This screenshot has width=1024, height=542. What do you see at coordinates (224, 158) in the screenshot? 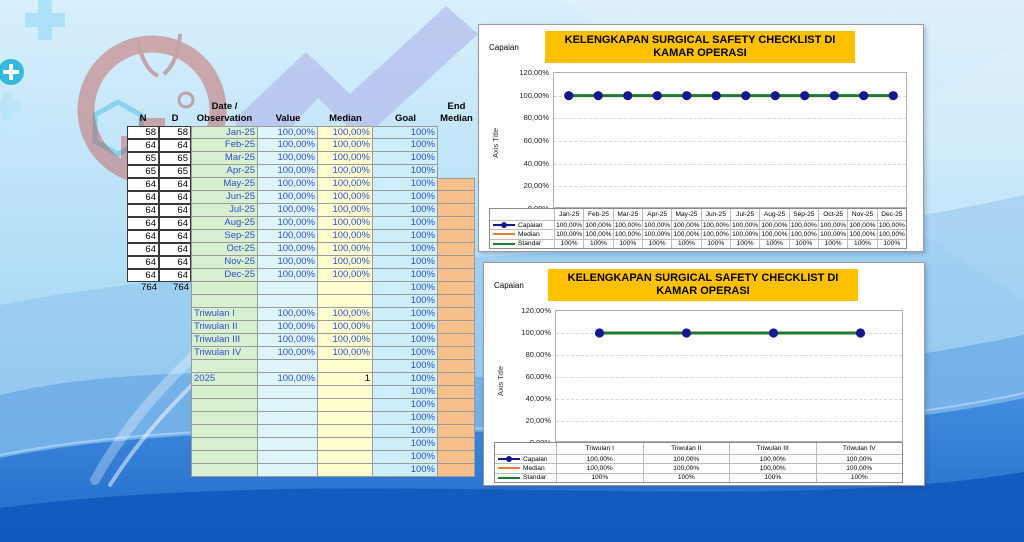
I see `cell-date-observation: Mar-25` at bounding box center [224, 158].